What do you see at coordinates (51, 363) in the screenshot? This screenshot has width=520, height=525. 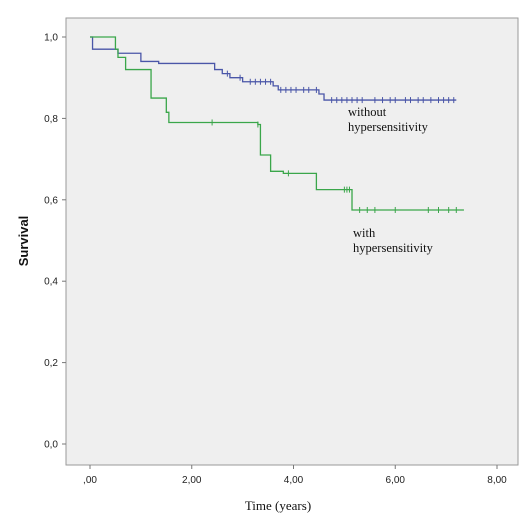 I see `y-tick-label: 0,2` at bounding box center [51, 363].